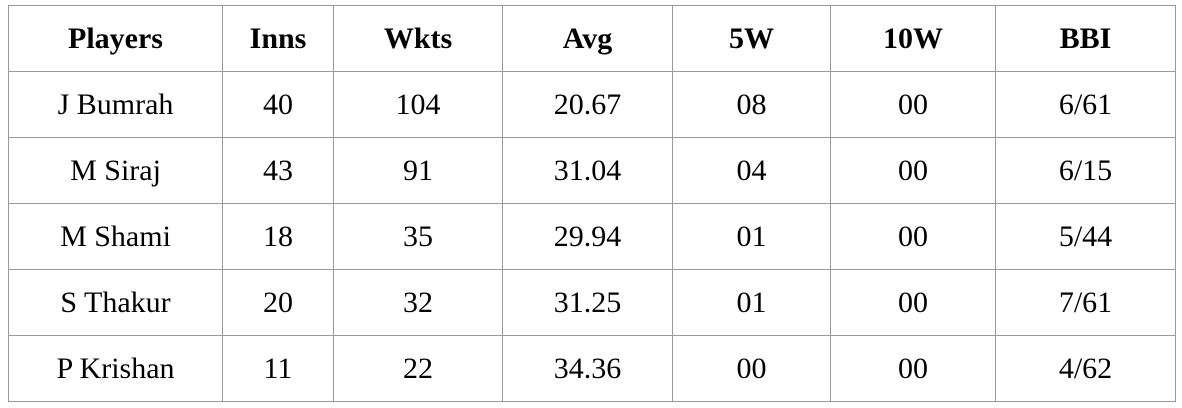  What do you see at coordinates (115, 236) in the screenshot?
I see `table-cell: M Shami` at bounding box center [115, 236].